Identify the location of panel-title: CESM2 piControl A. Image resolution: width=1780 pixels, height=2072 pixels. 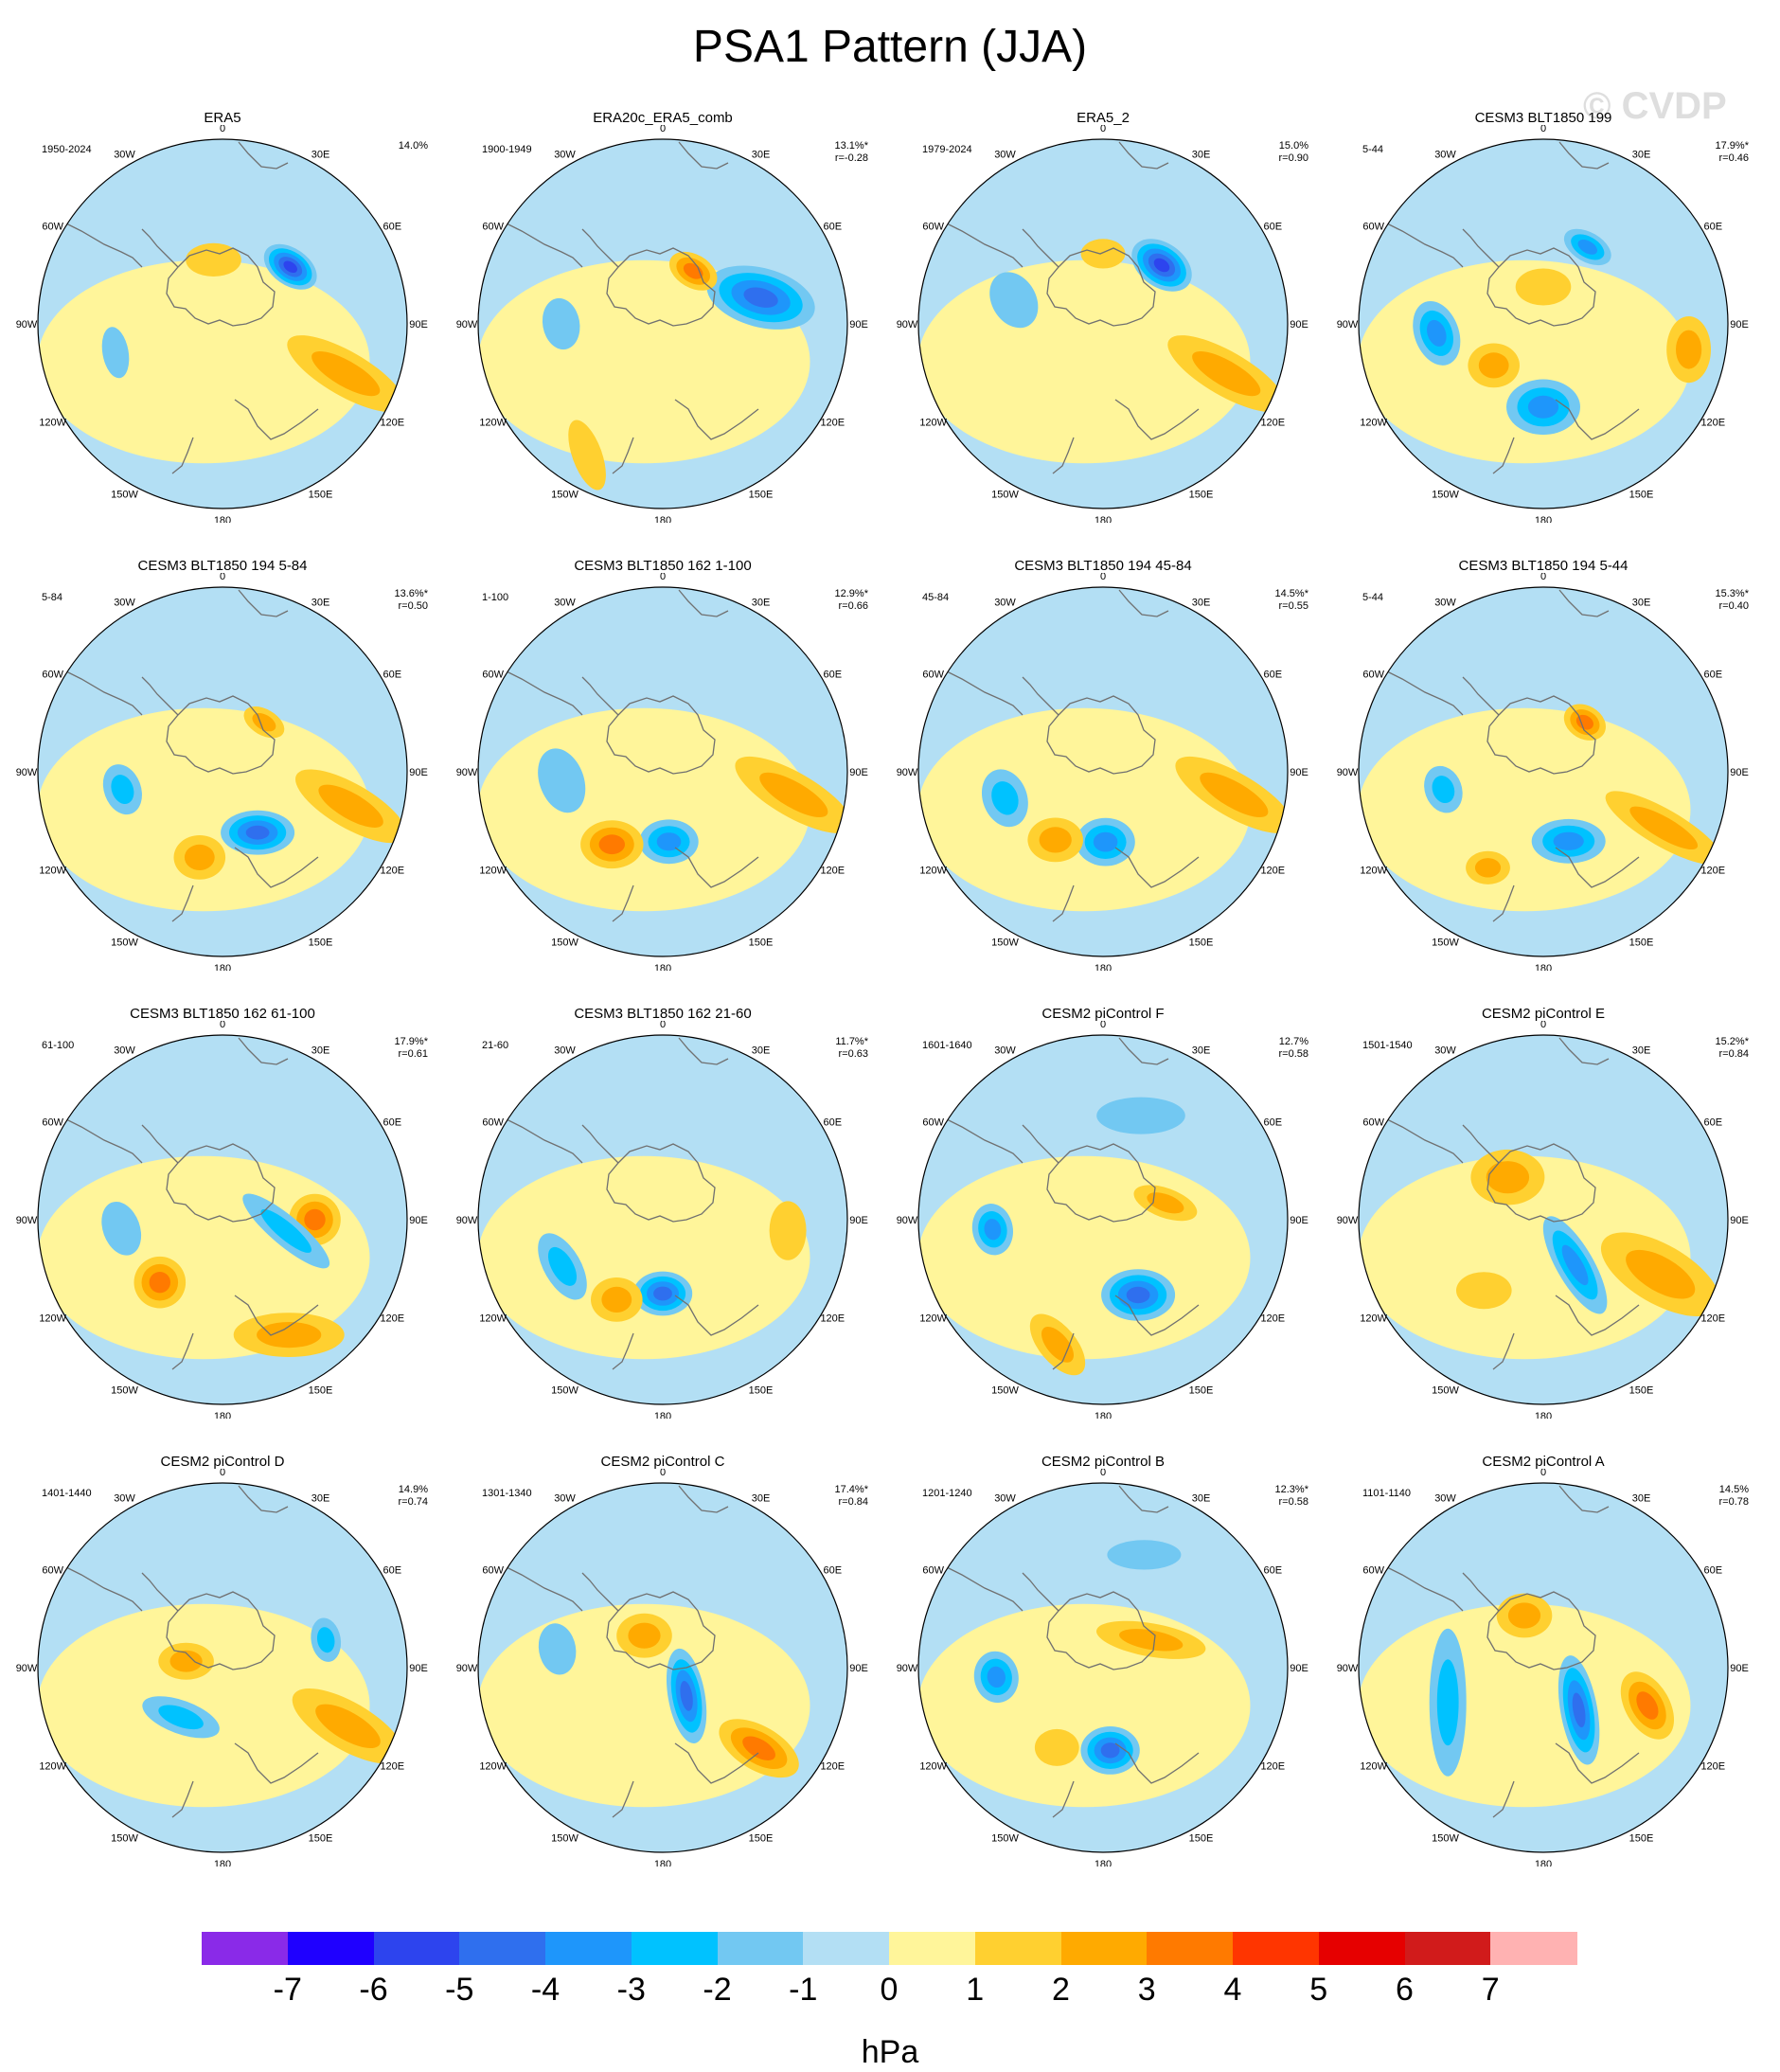
(1543, 1462).